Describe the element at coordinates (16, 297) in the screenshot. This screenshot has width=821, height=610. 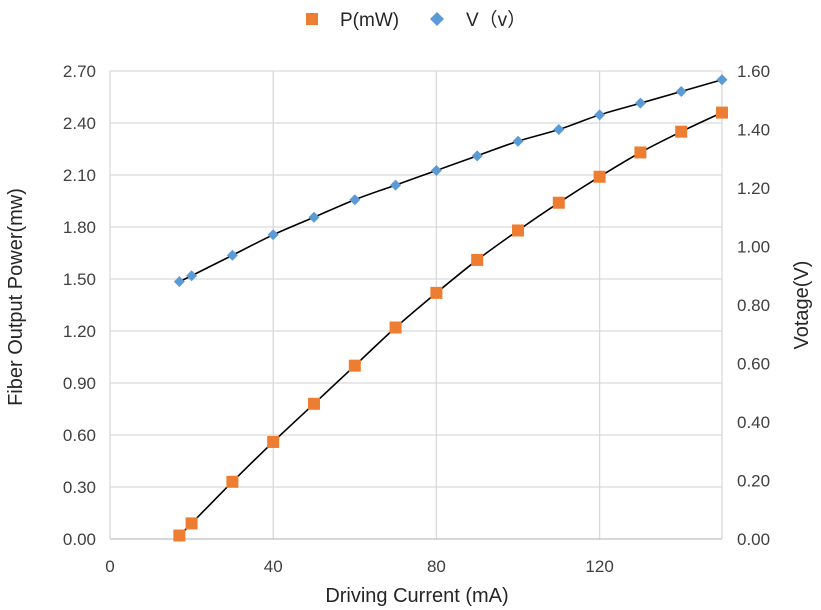
I see `left-y-axis-title: Fiber Output Power(mw)` at that location.